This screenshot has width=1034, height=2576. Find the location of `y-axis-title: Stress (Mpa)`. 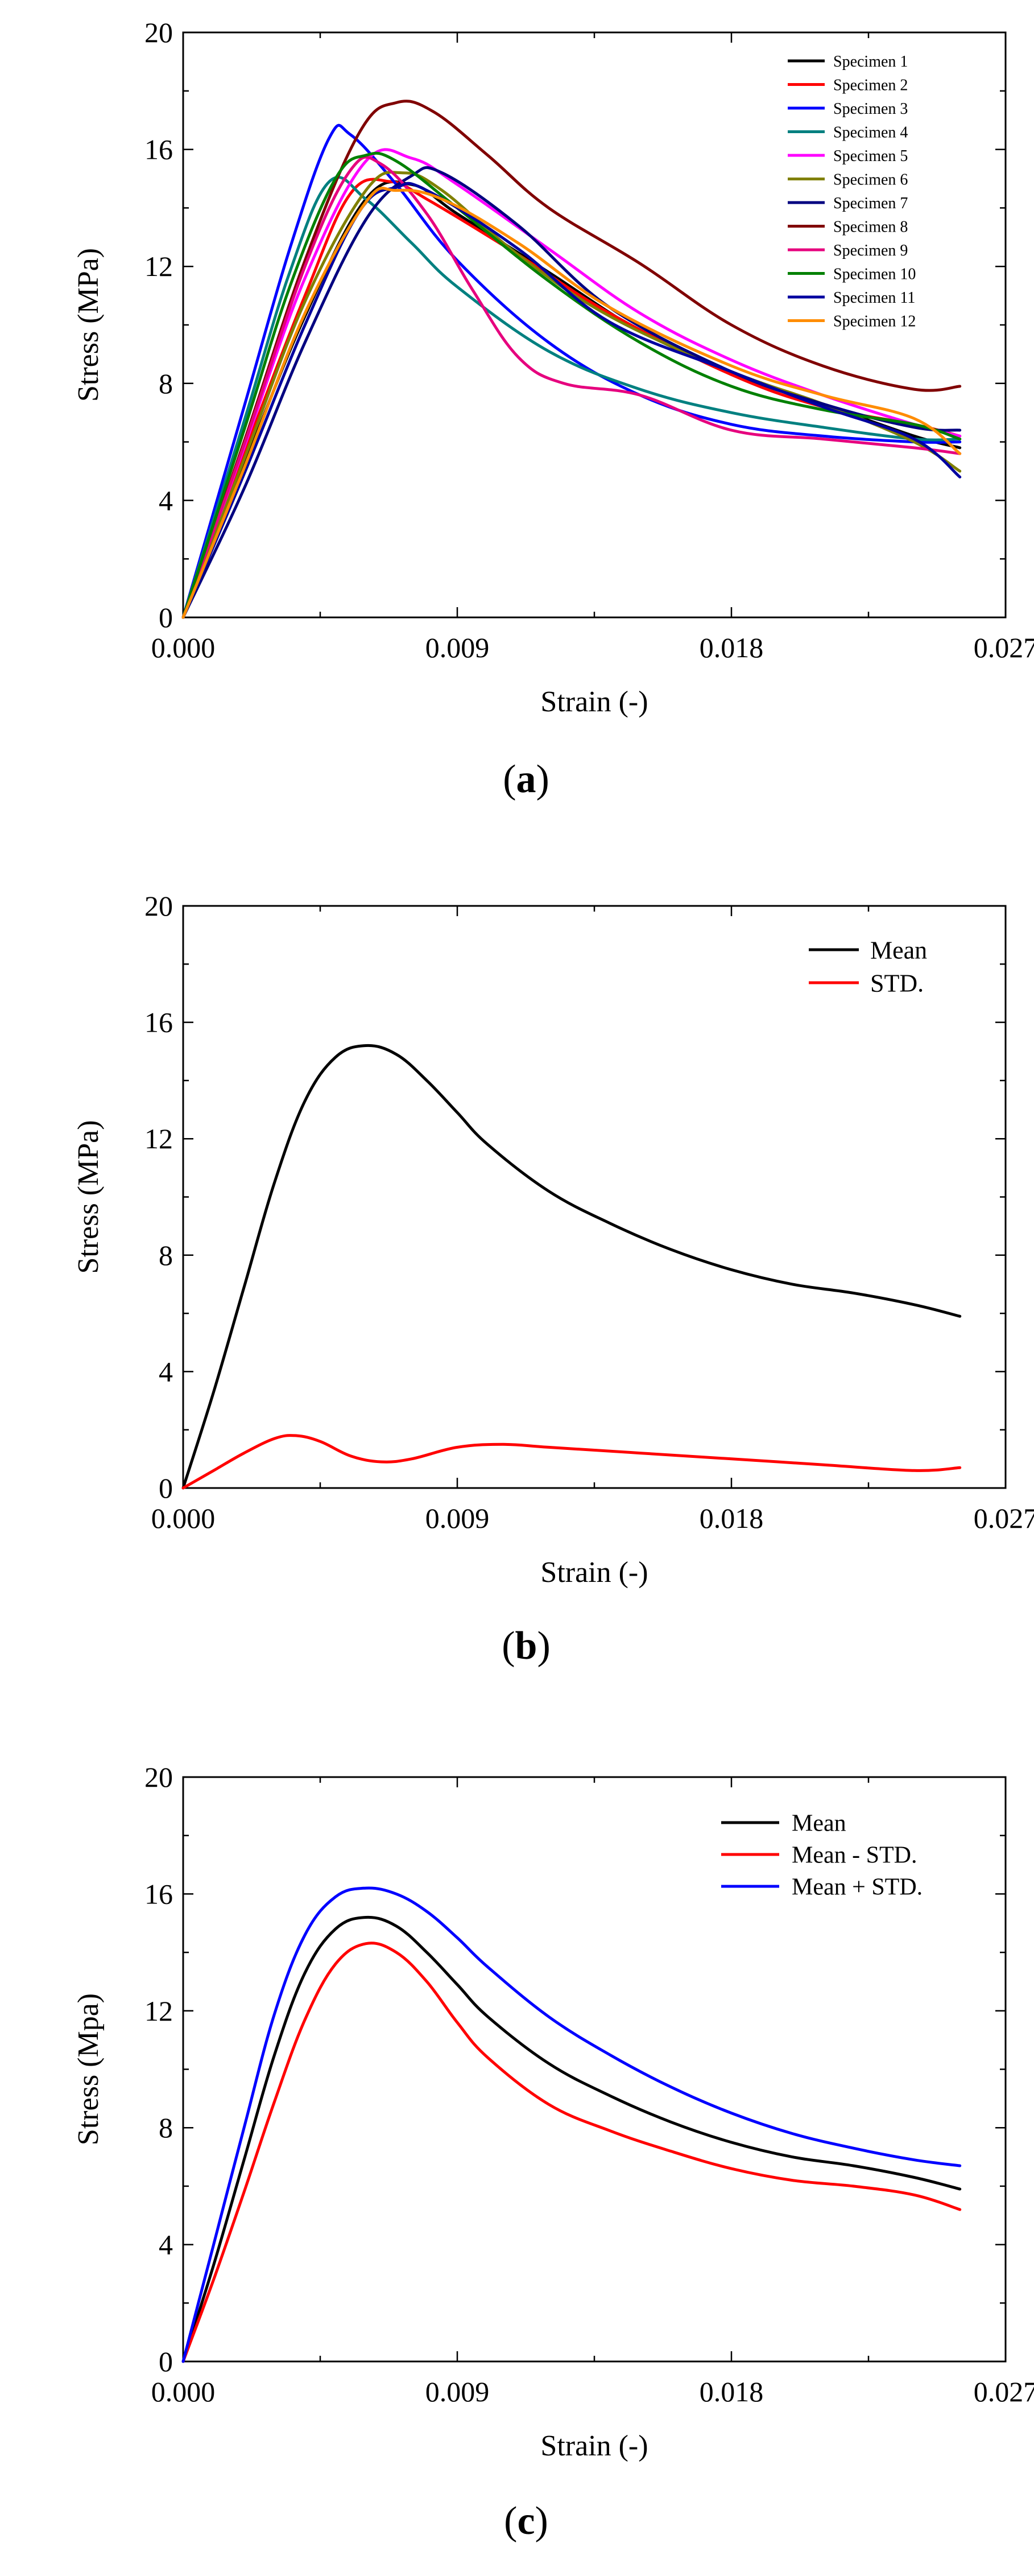

y-axis-title: Stress (Mpa) is located at coordinates (88, 2069).